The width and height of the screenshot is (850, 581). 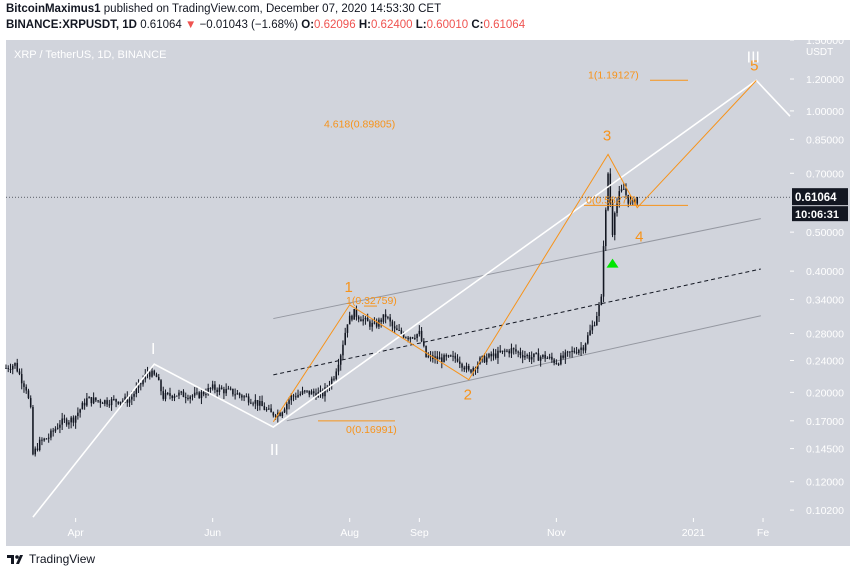 What do you see at coordinates (754, 65) in the screenshot?
I see `wave-label-5: 5` at bounding box center [754, 65].